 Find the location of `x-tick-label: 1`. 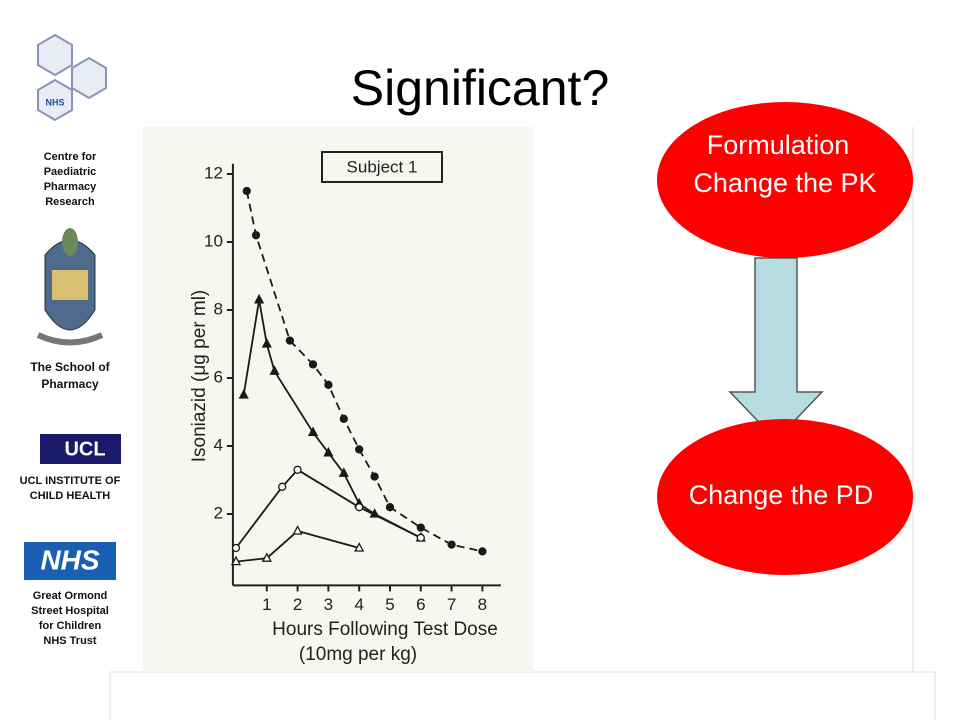

x-tick-label: 1 is located at coordinates (266, 604).